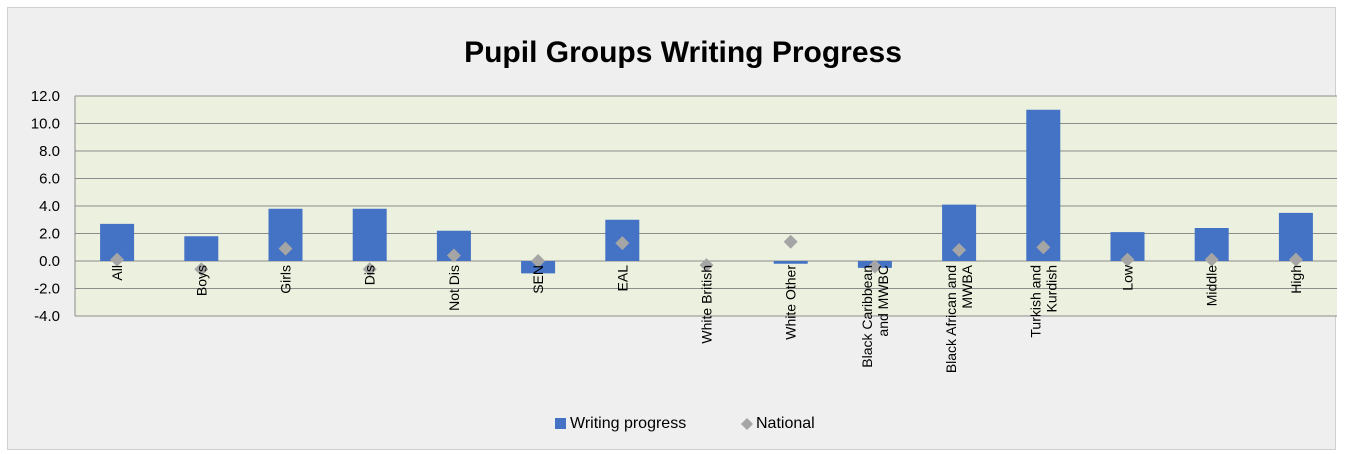 The height and width of the screenshot is (454, 1352). I want to click on x-tick-label: High, so click(1296, 279).